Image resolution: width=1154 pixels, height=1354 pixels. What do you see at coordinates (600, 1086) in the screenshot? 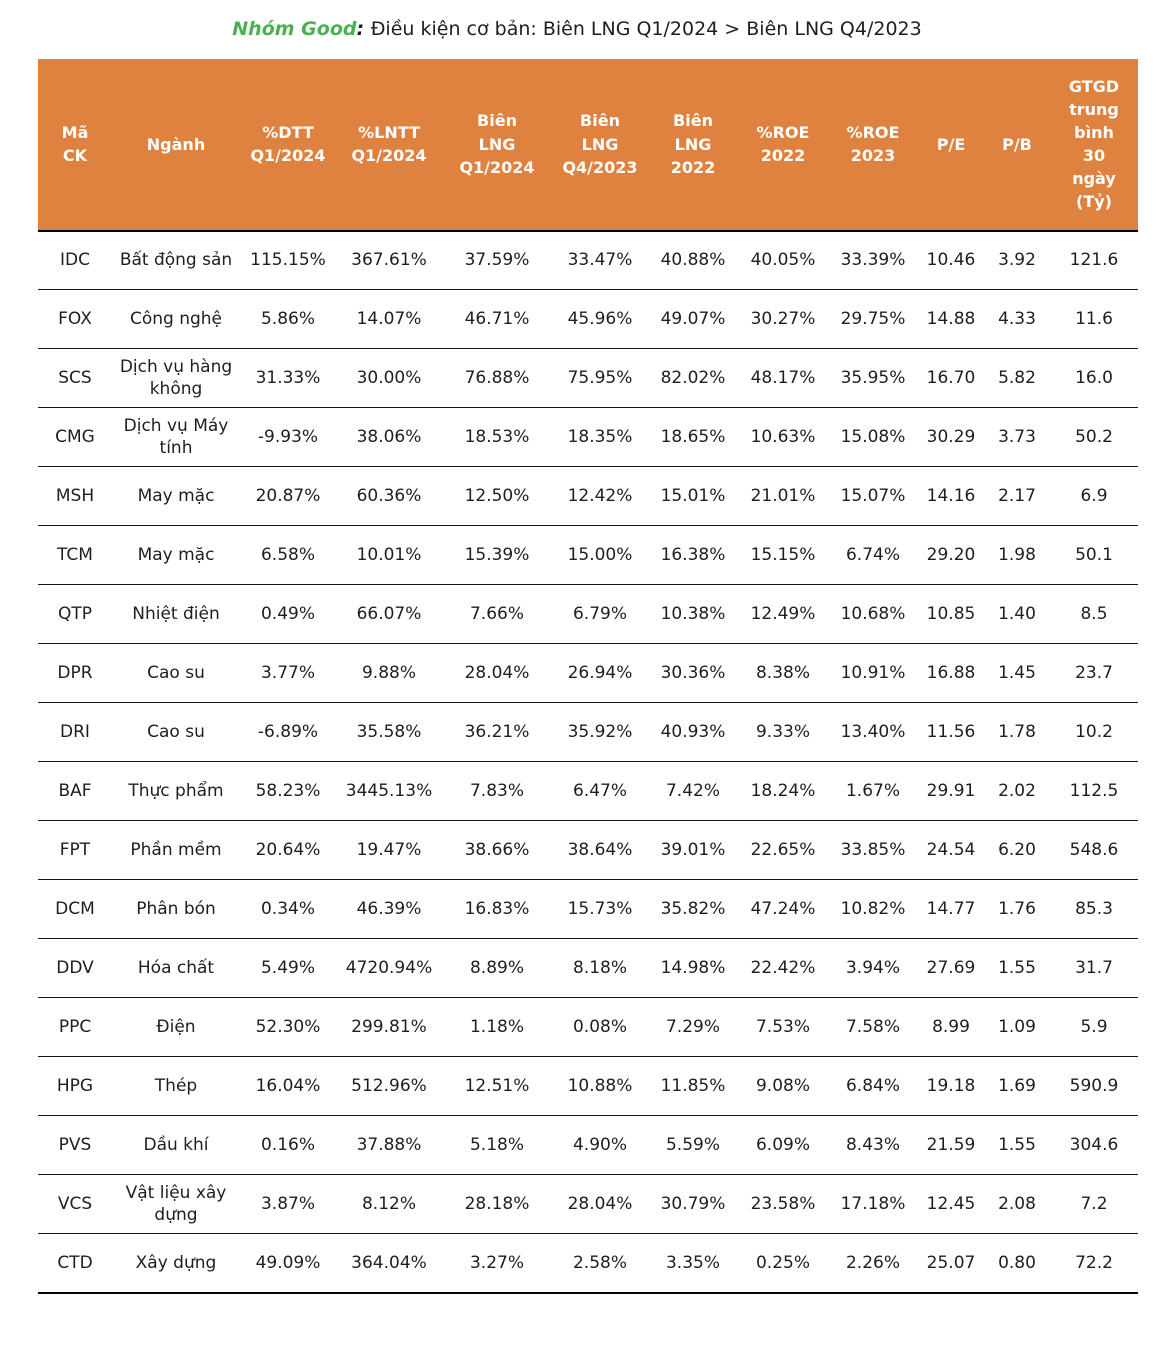
I see `value-cell: 10.88%` at bounding box center [600, 1086].